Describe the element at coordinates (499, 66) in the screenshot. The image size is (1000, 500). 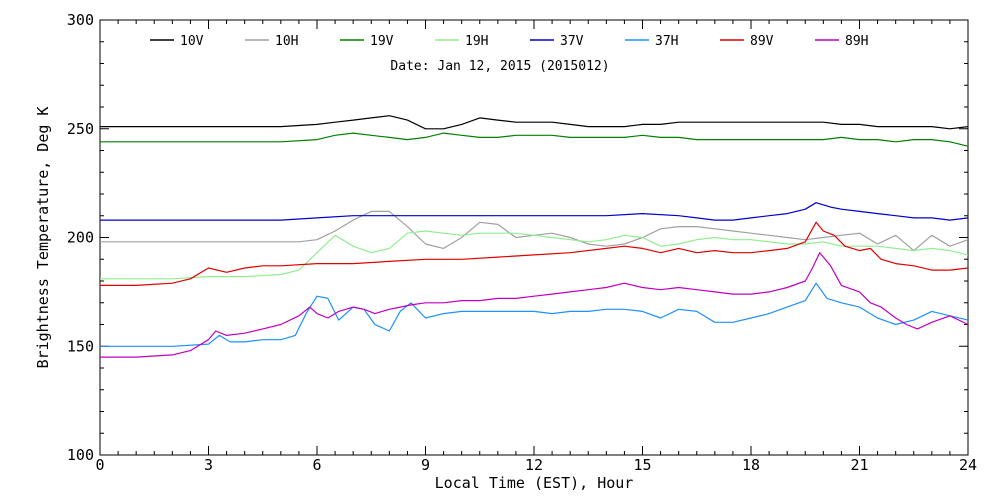
I see `chart-subtitle: Date: Jan 12, 2015 (2015012)` at that location.